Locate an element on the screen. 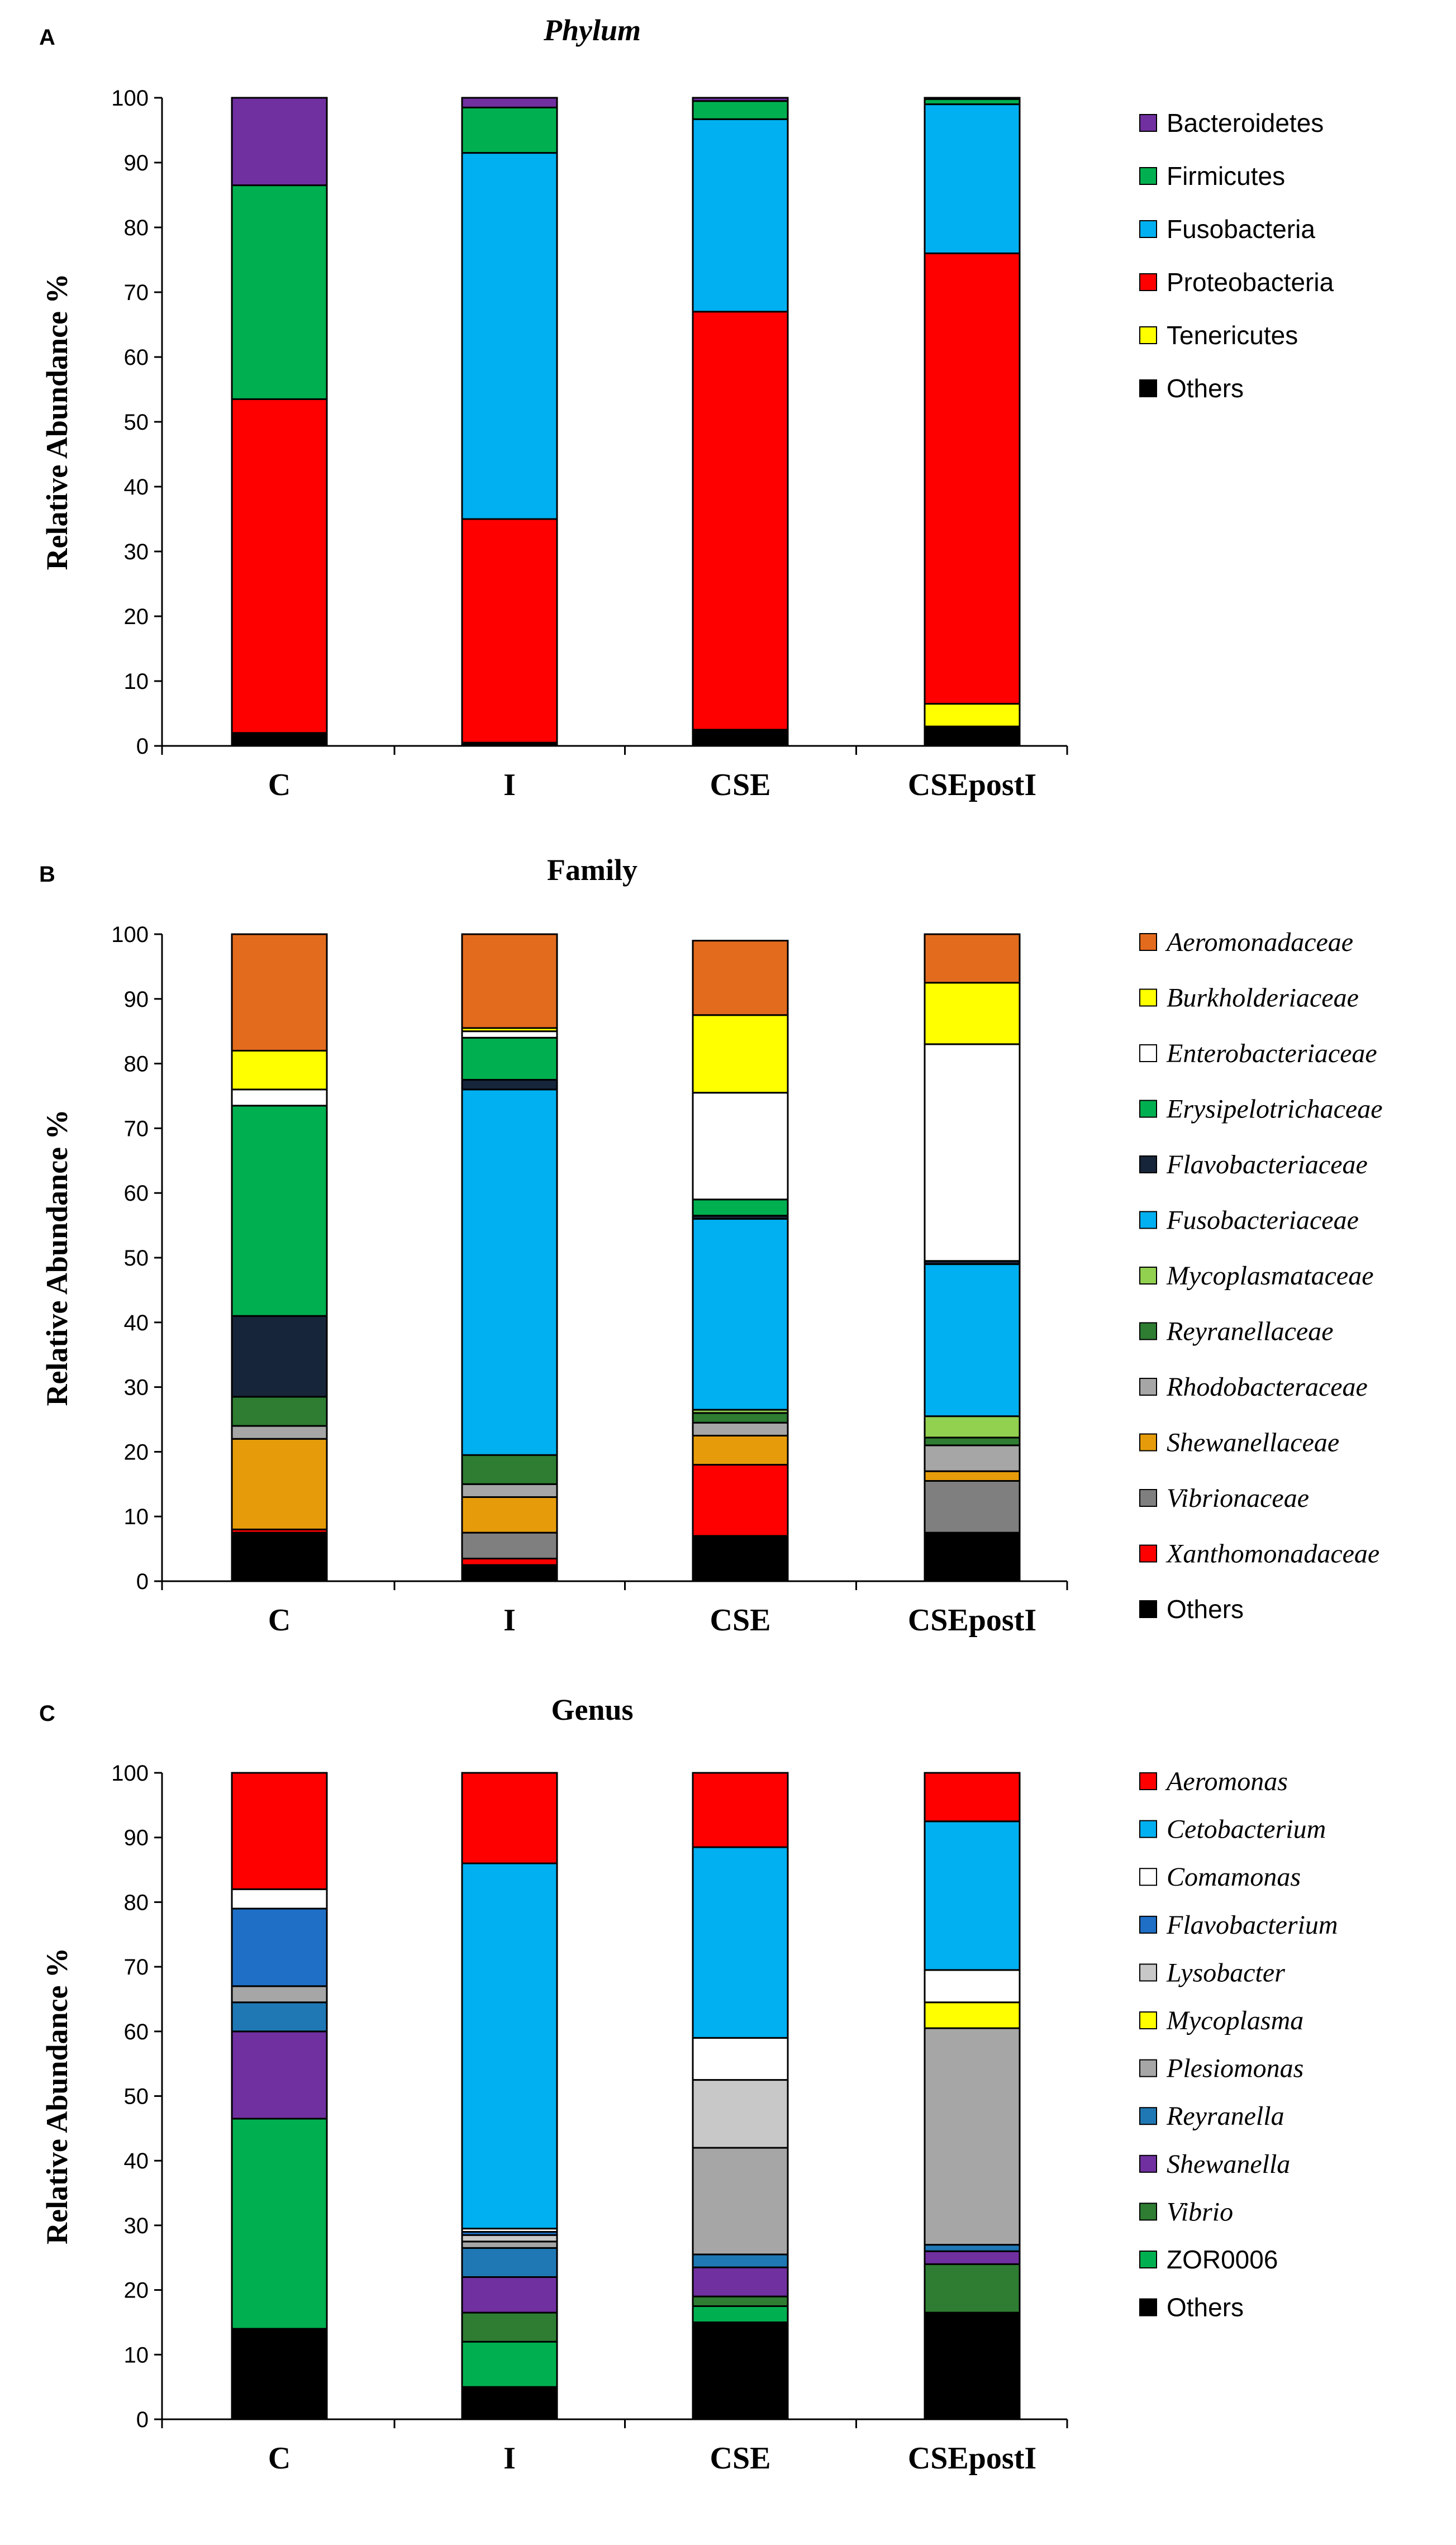 Image resolution: width=1456 pixels, height=2545 pixels. bar-segment-cse-vibrio is located at coordinates (740, 2301).